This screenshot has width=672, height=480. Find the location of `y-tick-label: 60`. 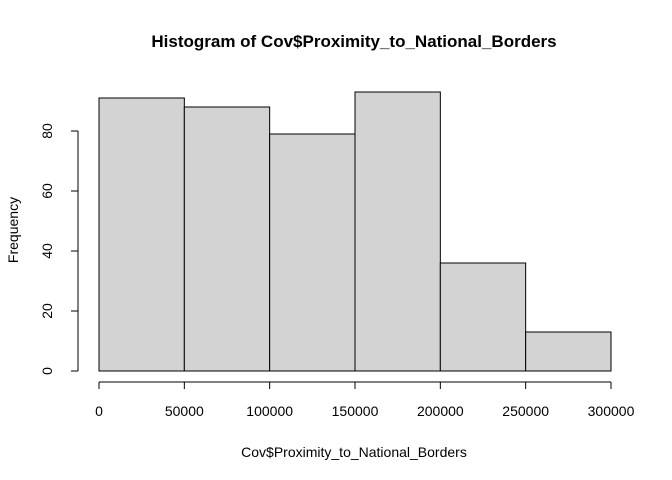

y-tick-label: 60 is located at coordinates (47, 191).